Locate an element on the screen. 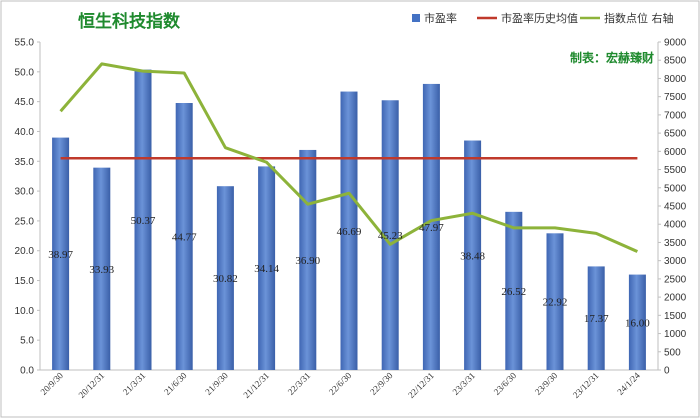 This screenshot has height=418, width=700. data-label-pe: 30.82 is located at coordinates (225, 279).